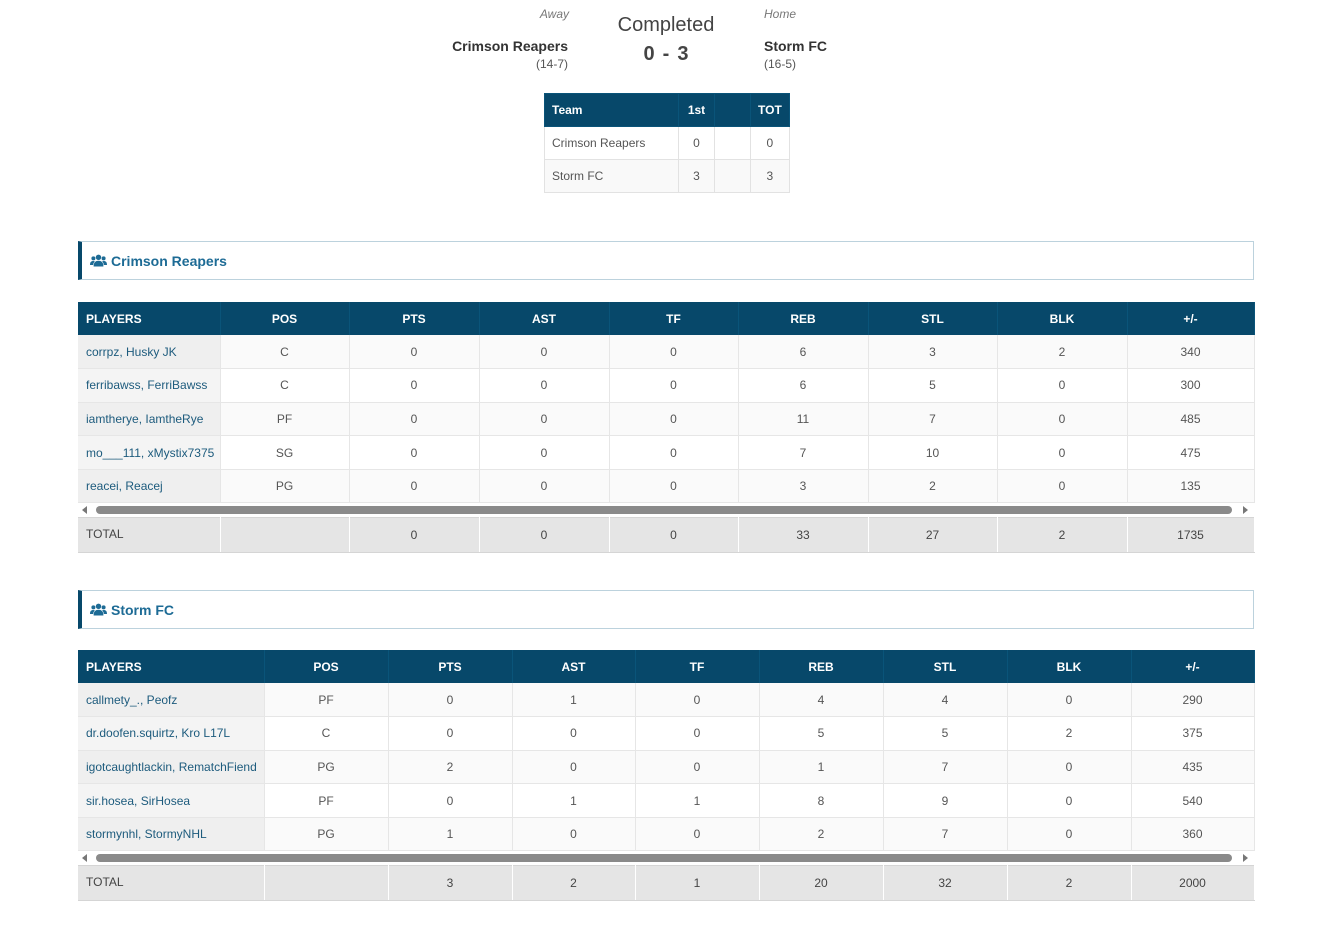 Image resolution: width=1323 pixels, height=926 pixels. I want to click on totals-row: TOTAL 0 0 0 33 27 2 1735, so click(666, 535).